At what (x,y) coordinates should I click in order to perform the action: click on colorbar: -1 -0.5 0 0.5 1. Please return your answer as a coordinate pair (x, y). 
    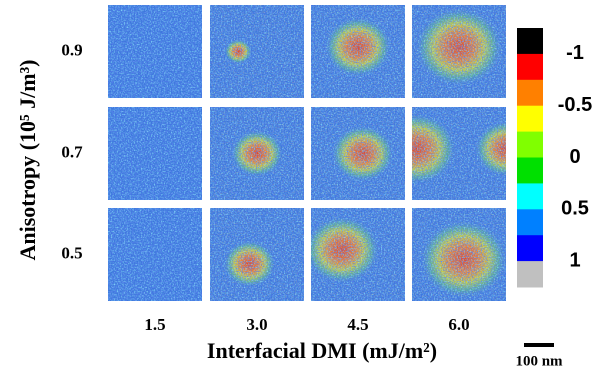
    Looking at the image, I should click on (554, 158).